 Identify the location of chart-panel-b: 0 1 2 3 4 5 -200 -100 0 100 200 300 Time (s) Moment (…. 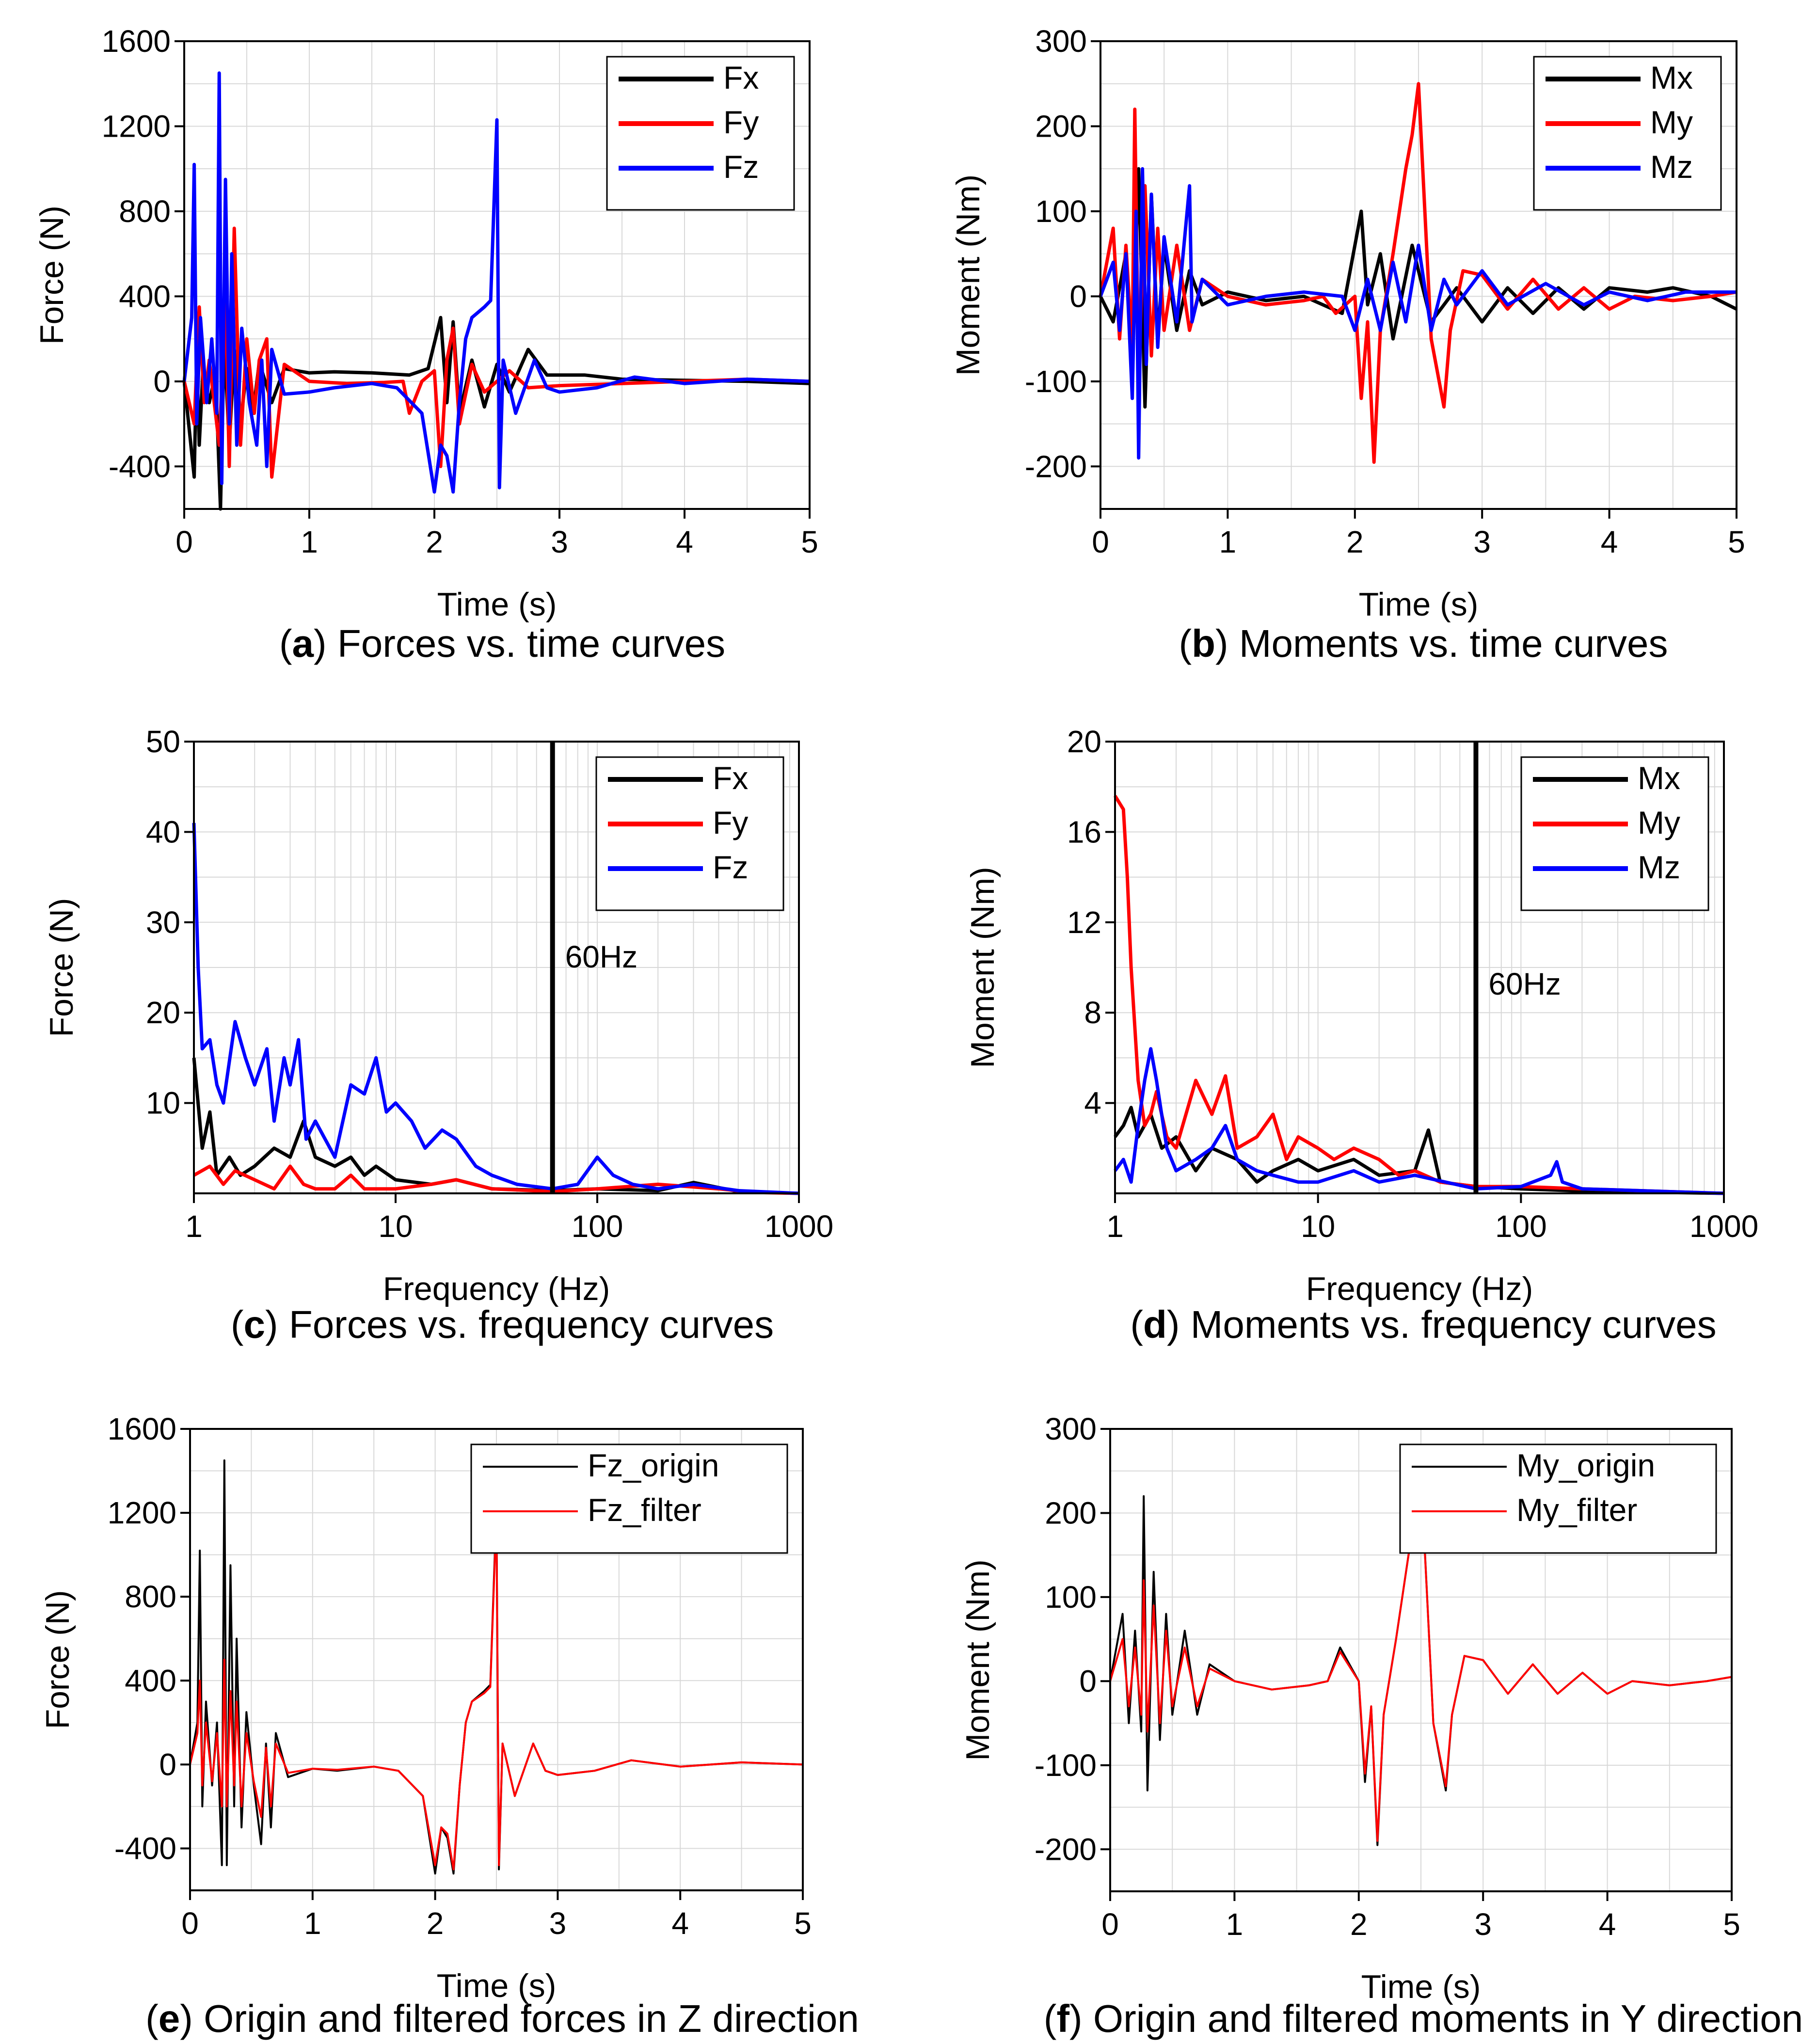
(1347, 344).